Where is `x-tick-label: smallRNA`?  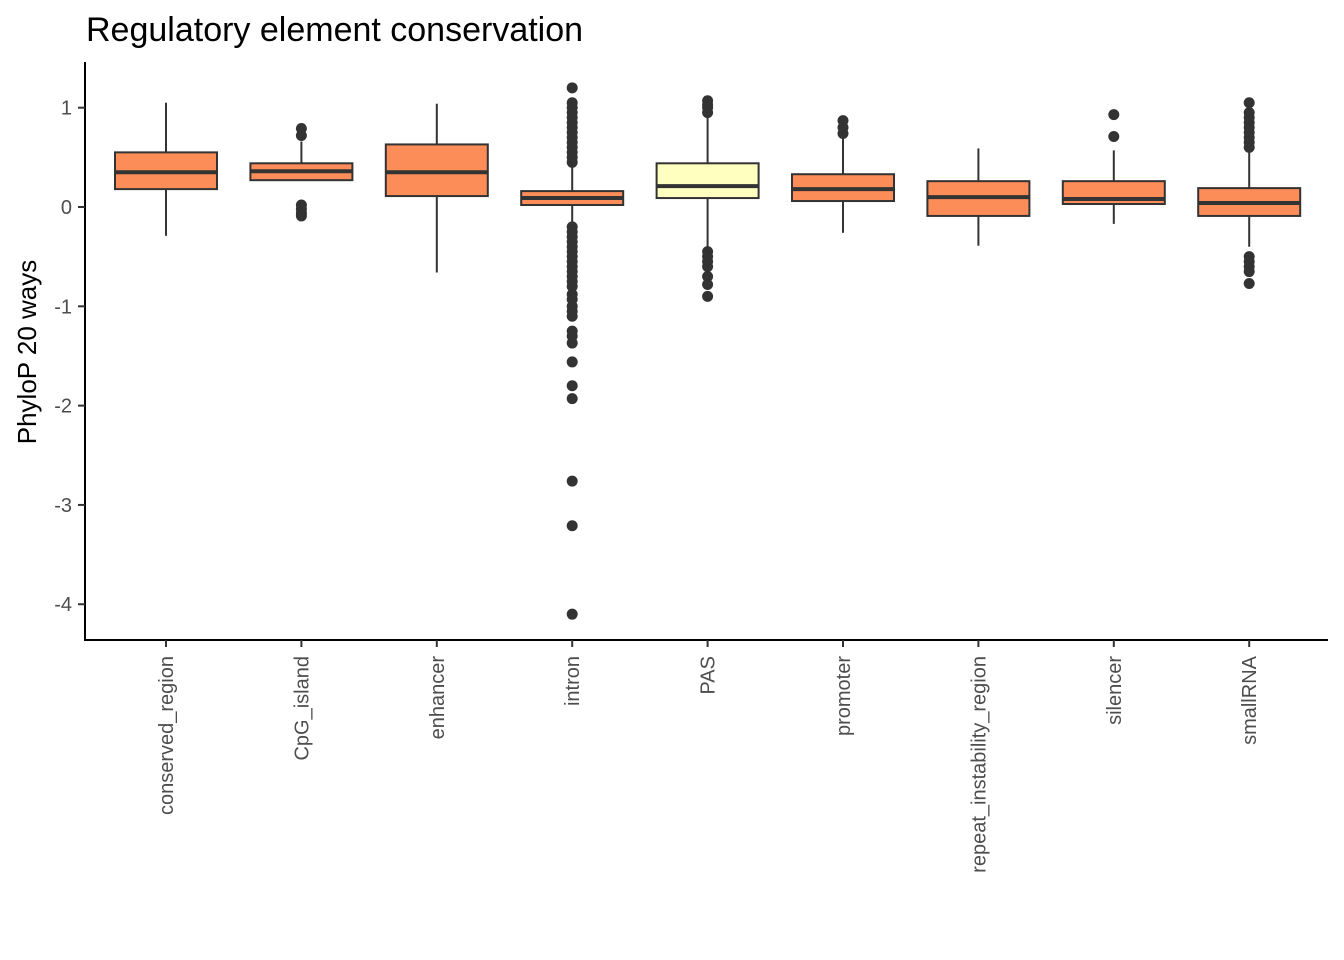 x-tick-label: smallRNA is located at coordinates (1250, 700).